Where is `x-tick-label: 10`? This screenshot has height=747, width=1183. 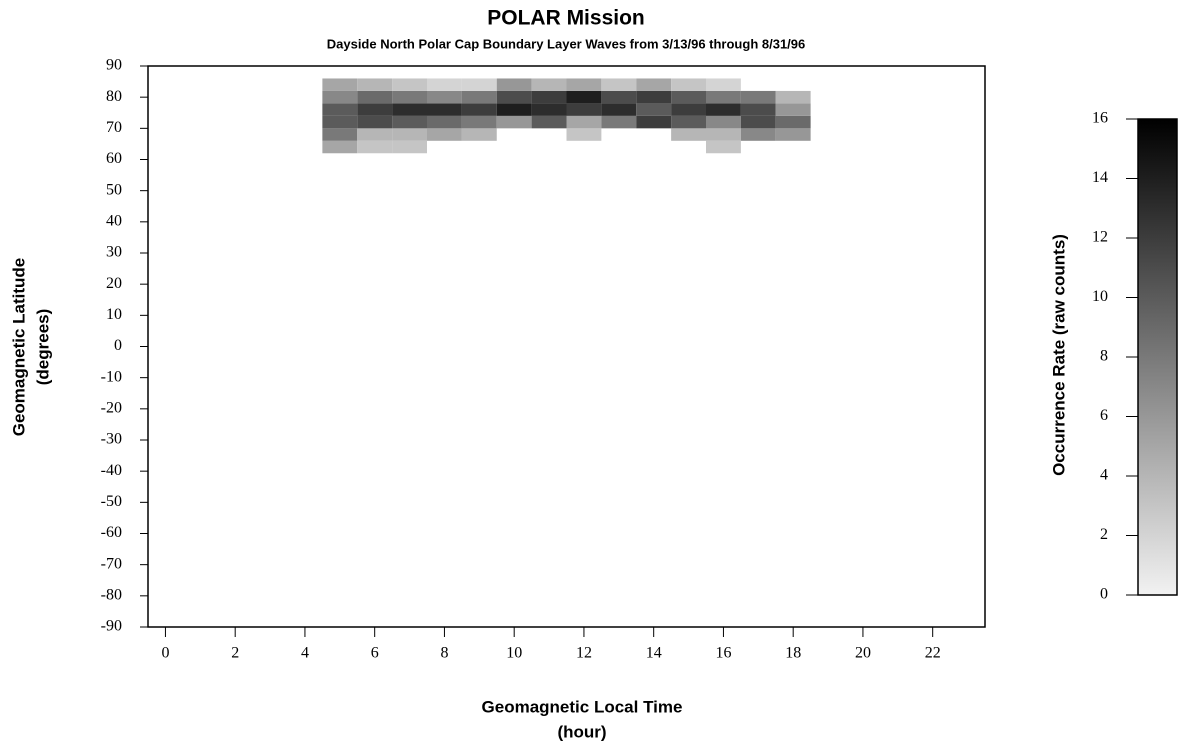 x-tick-label: 10 is located at coordinates (514, 653).